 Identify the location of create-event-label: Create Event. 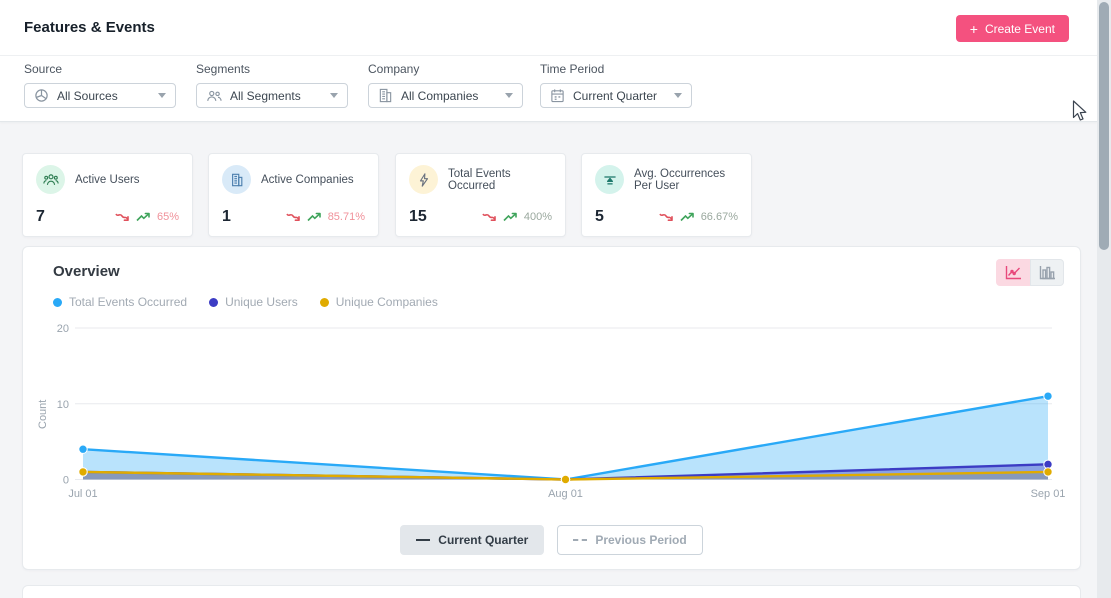
(1019, 28).